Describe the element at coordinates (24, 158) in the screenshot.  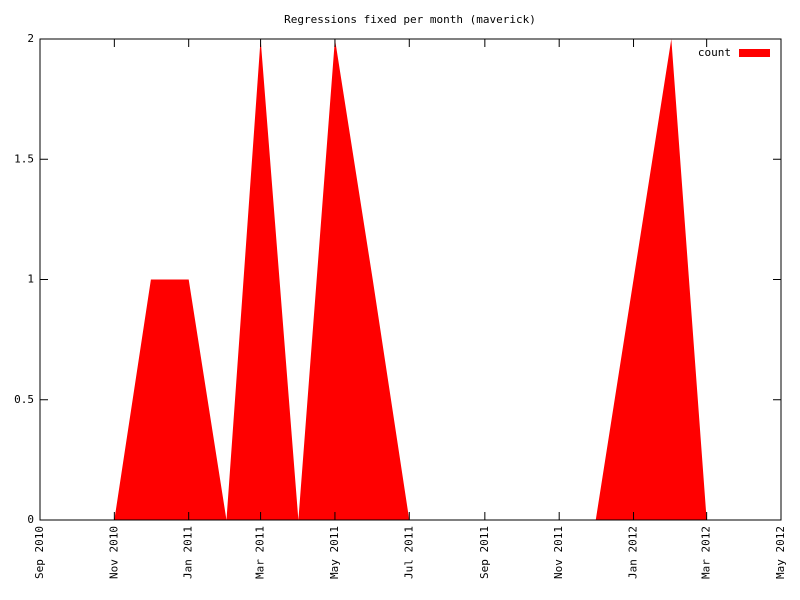
I see `y-tick-label: 1.5` at that location.